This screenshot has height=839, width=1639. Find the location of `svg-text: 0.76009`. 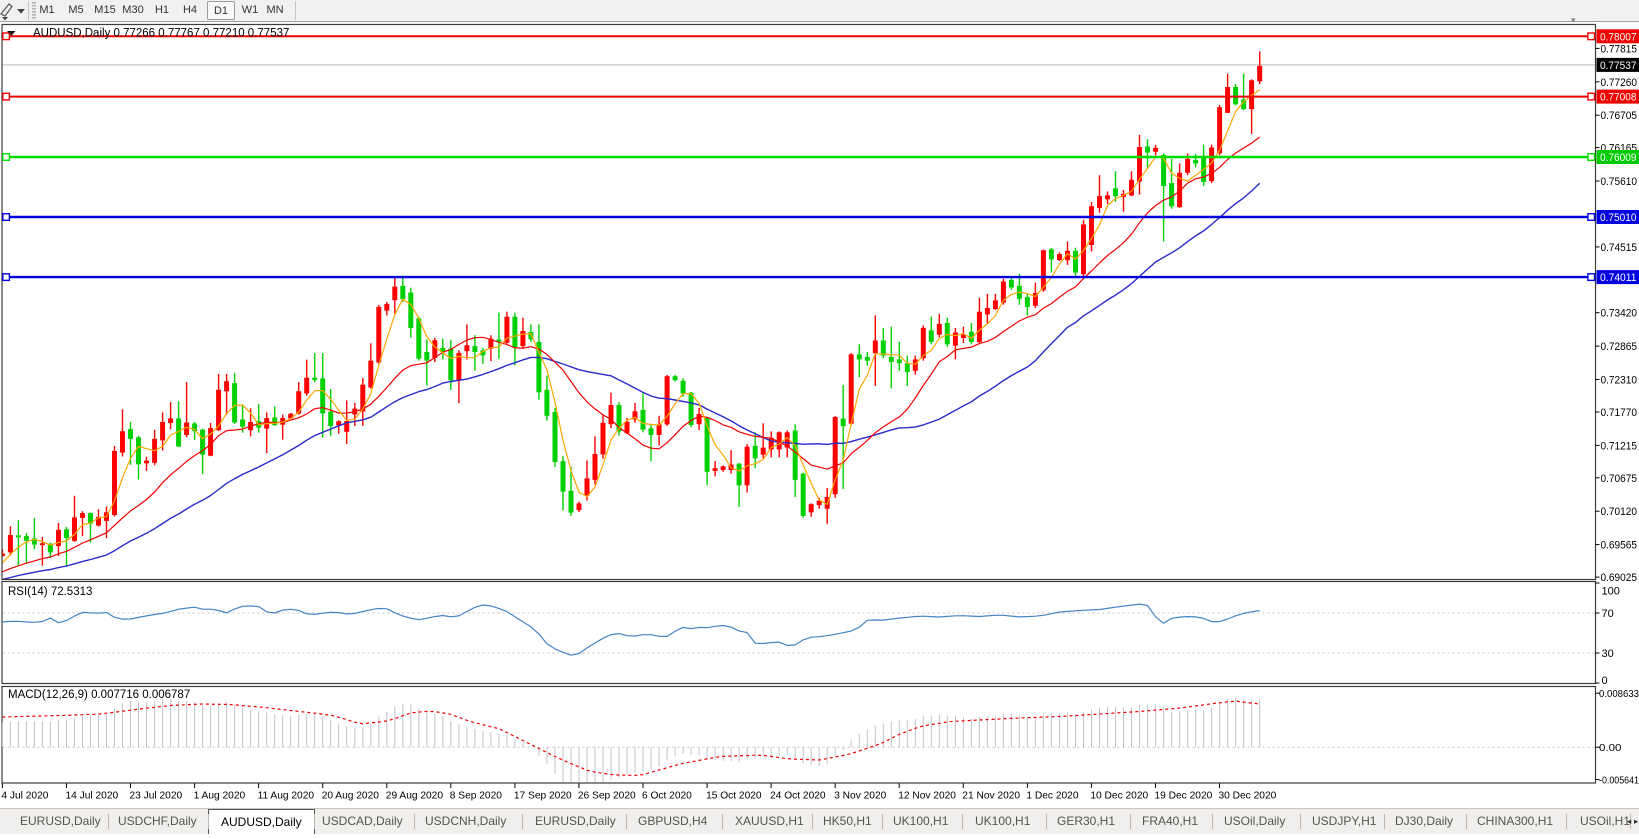

svg-text: 0.76009 is located at coordinates (1618, 158).